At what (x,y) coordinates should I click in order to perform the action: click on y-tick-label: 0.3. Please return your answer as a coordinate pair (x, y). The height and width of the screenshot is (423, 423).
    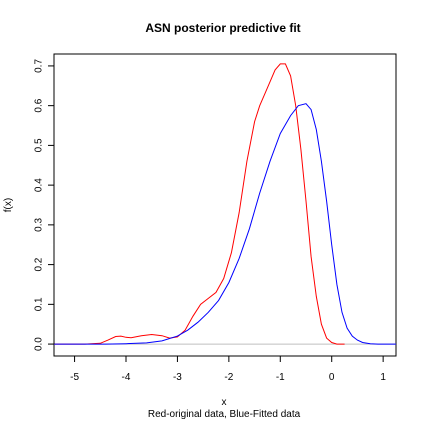
    Looking at the image, I should click on (39, 224).